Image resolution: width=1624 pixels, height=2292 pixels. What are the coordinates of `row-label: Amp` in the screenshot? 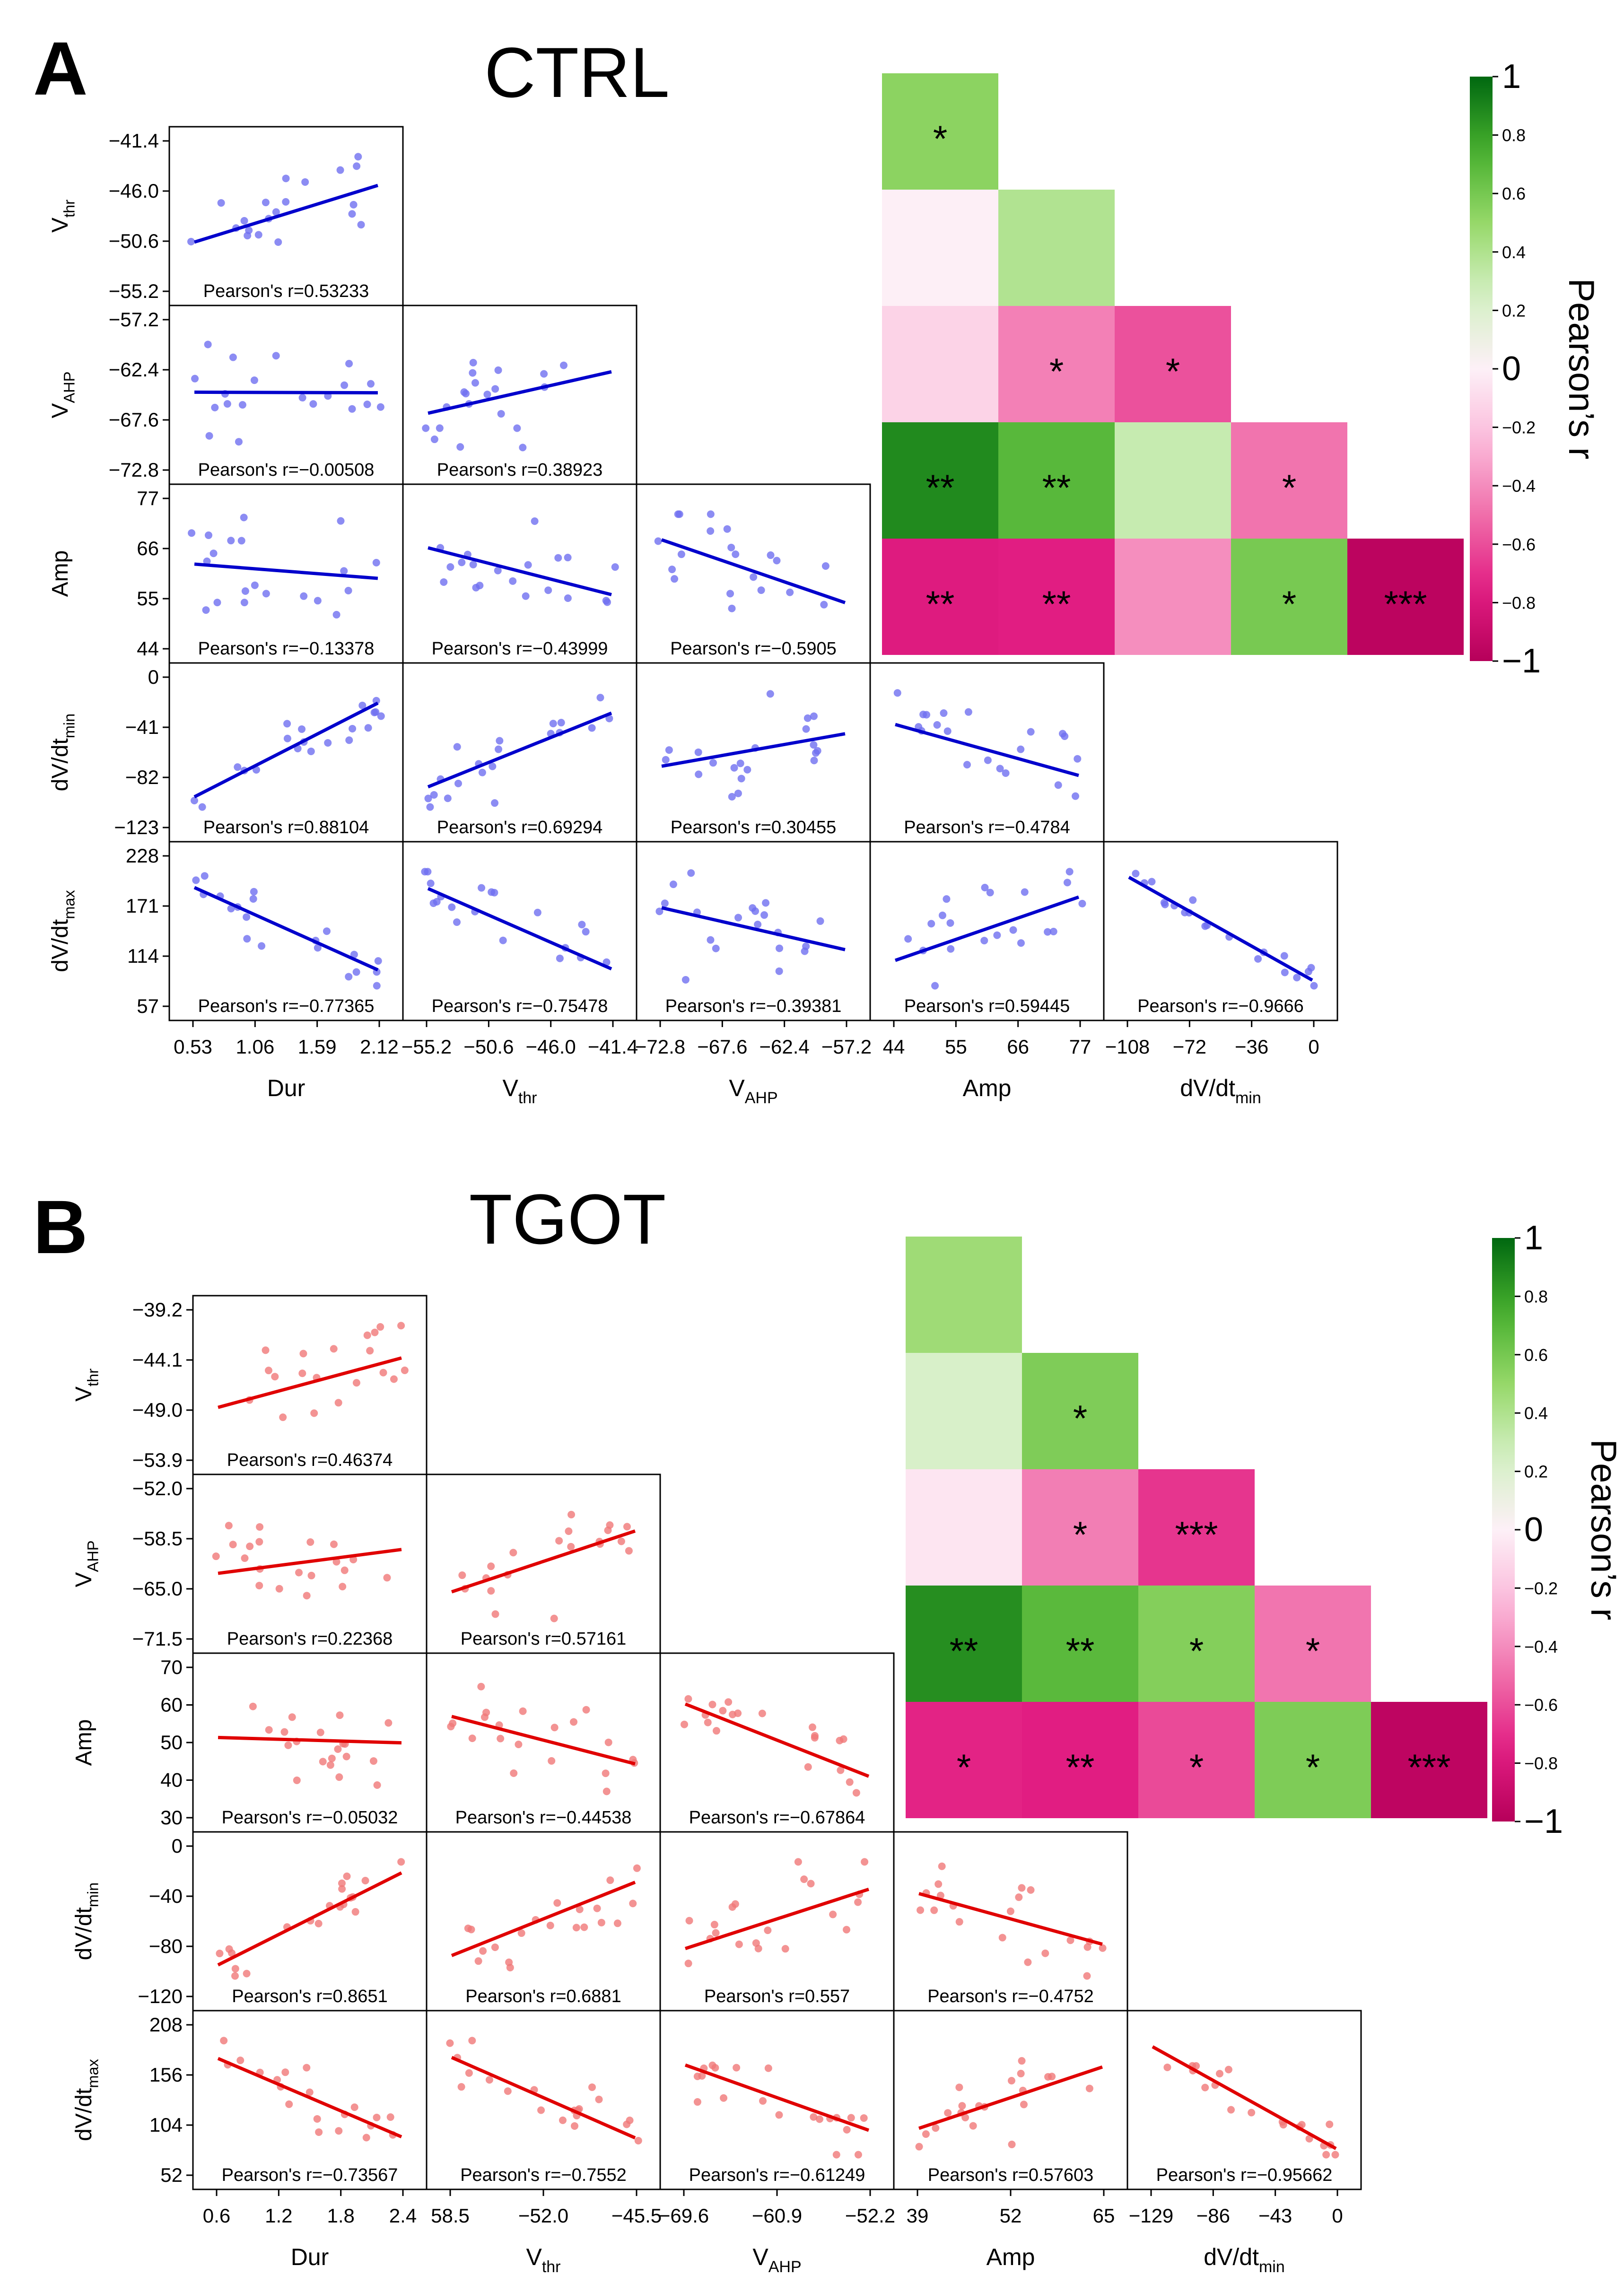 It's located at (84, 1742).